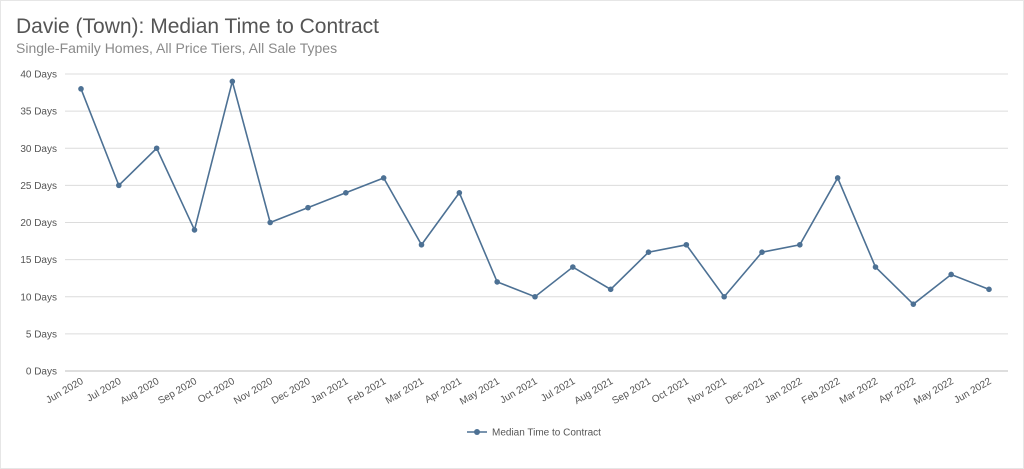 The width and height of the screenshot is (1024, 469). Describe the element at coordinates (443, 391) in the screenshot. I see `x-tick-label: Apr 2021` at that location.